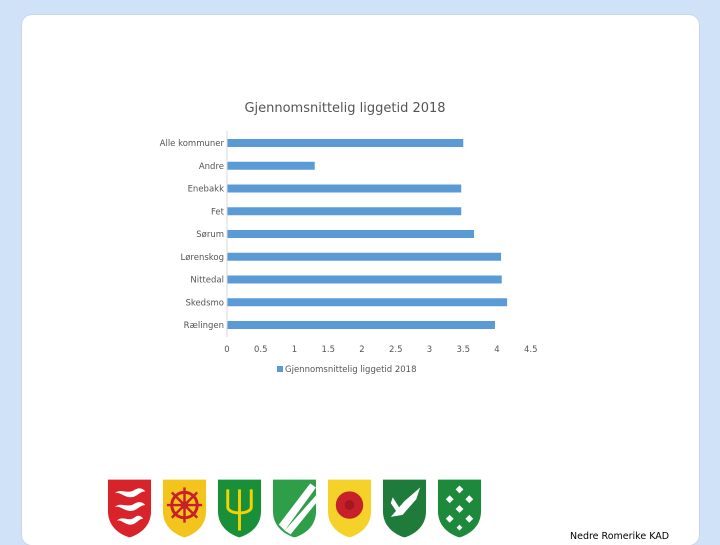 The height and width of the screenshot is (545, 720). What do you see at coordinates (280, 369) in the screenshot?
I see `legend-swatch` at bounding box center [280, 369].